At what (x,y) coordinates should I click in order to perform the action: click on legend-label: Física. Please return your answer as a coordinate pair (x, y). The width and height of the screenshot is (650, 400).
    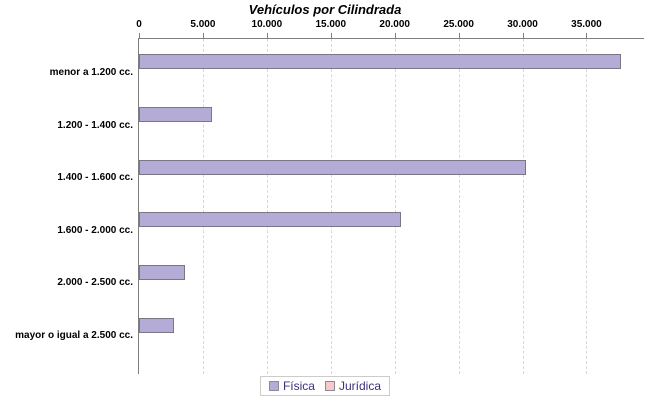
    Looking at the image, I should click on (298, 386).